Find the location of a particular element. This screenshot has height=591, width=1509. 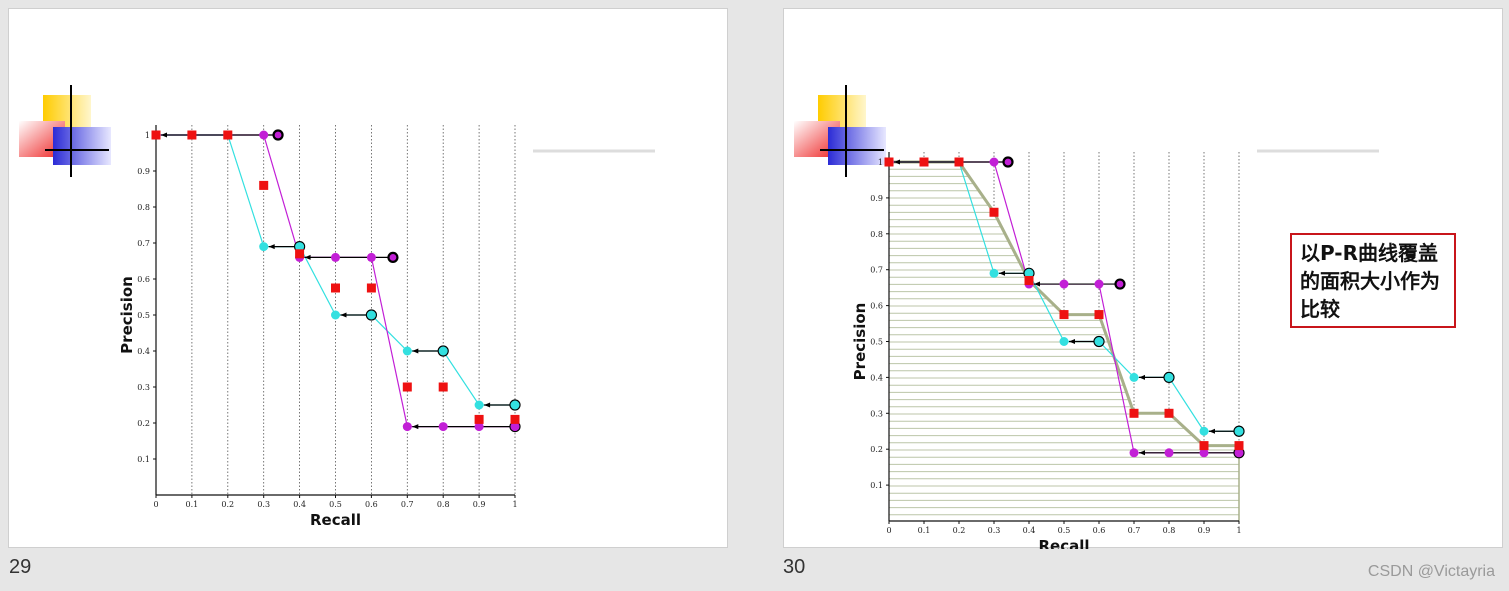

annotation-box: 以P-R曲线覆盖的面积大小作为比较 is located at coordinates (1373, 280).